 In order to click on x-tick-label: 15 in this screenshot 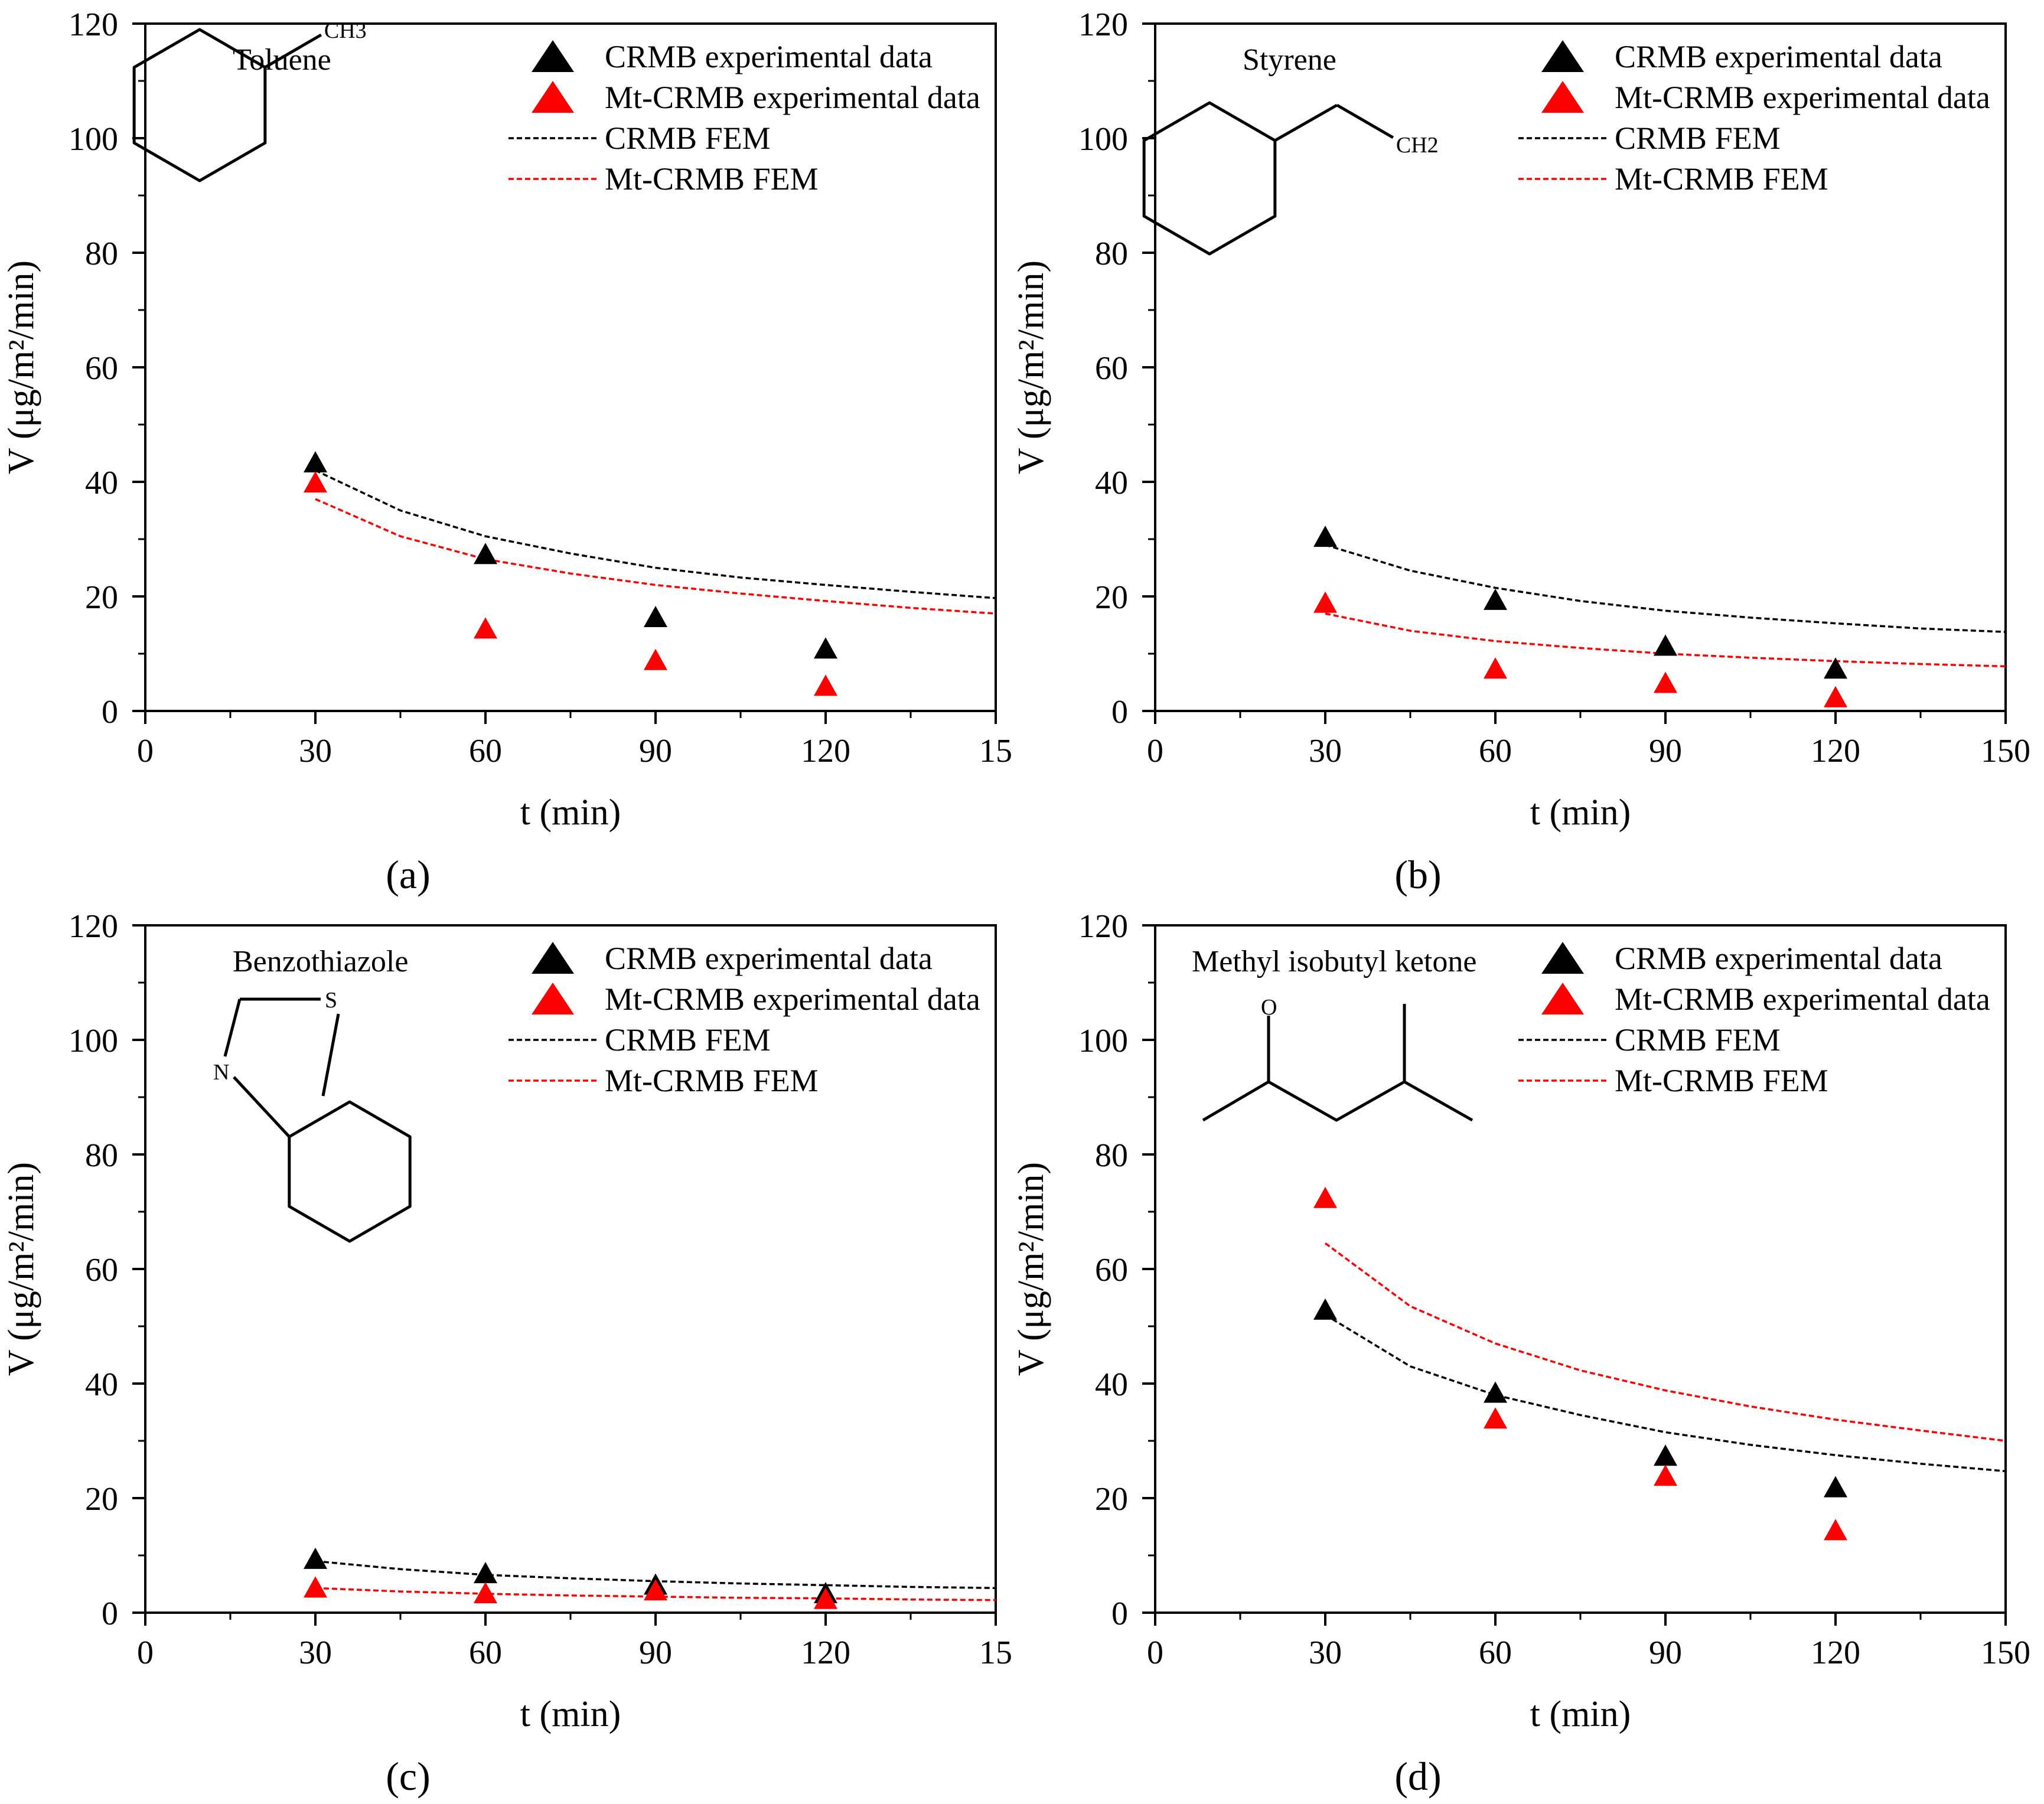, I will do `click(996, 1653)`.